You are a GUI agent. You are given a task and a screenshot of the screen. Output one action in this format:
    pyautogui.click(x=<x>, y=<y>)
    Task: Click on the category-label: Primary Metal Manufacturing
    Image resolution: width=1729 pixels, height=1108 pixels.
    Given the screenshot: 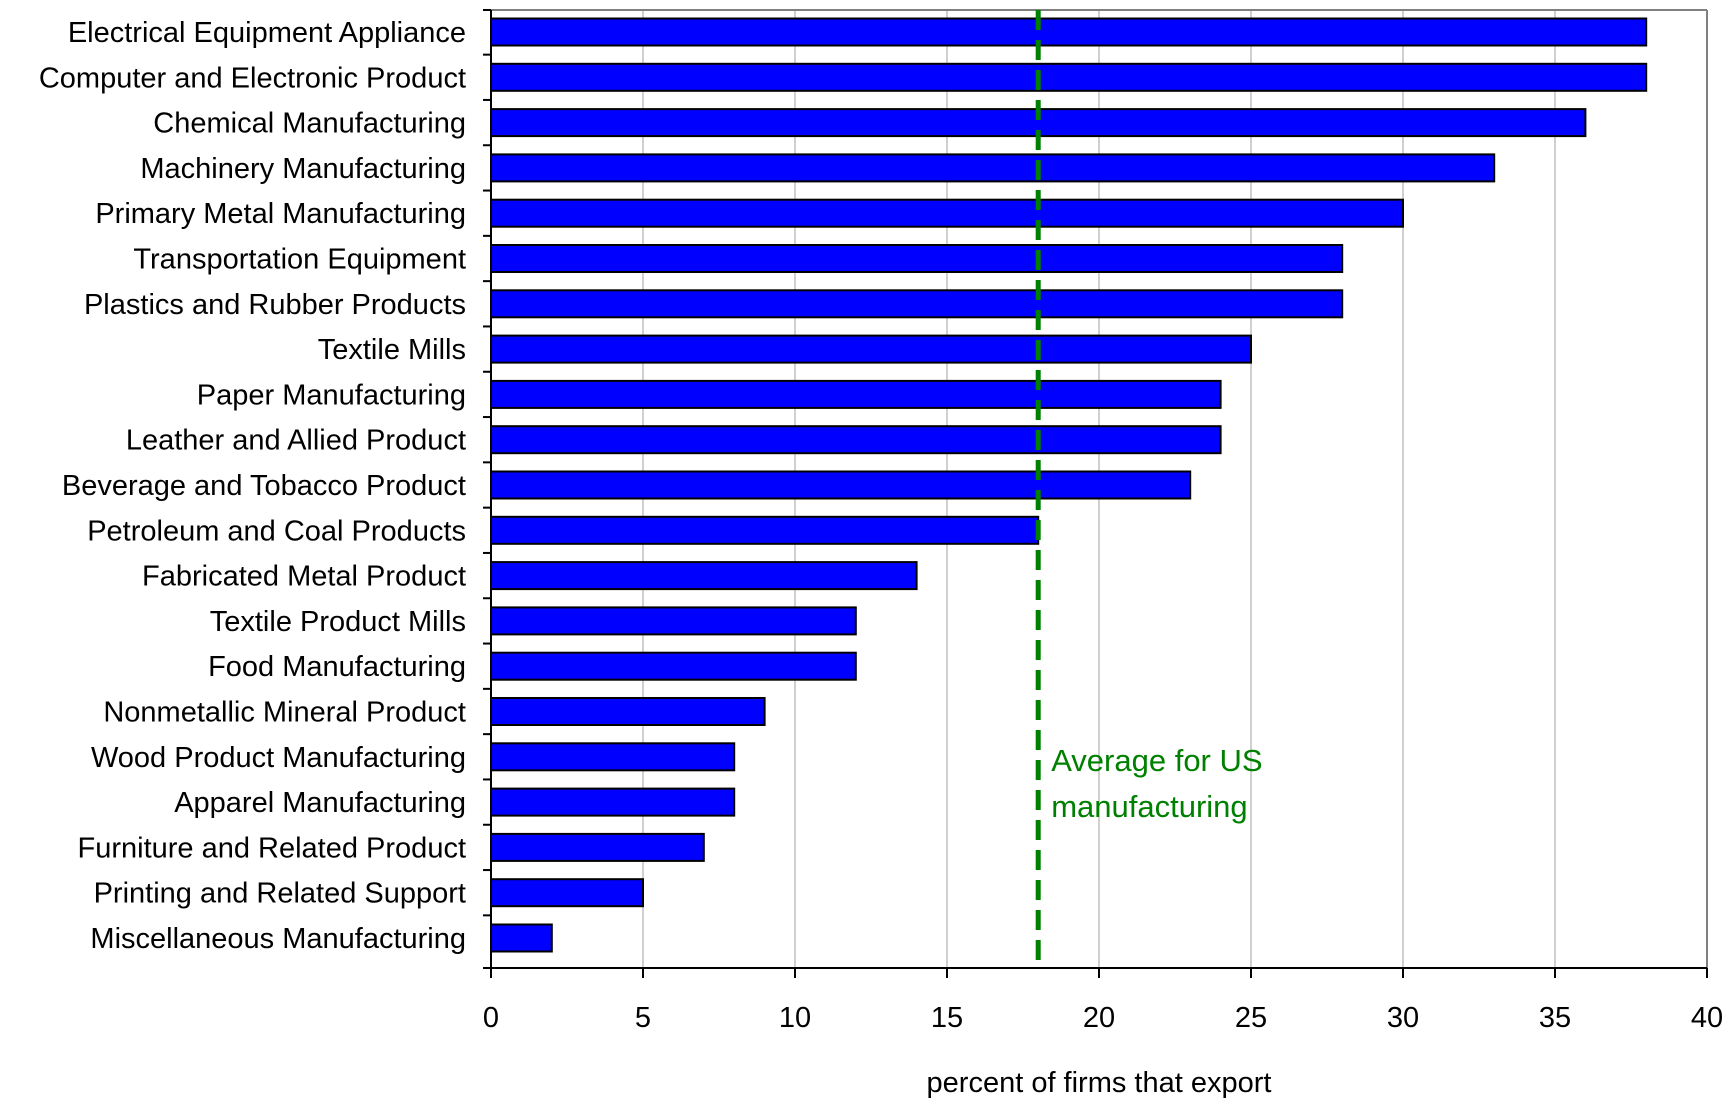 What is the action you would take?
    pyautogui.click(x=280, y=214)
    